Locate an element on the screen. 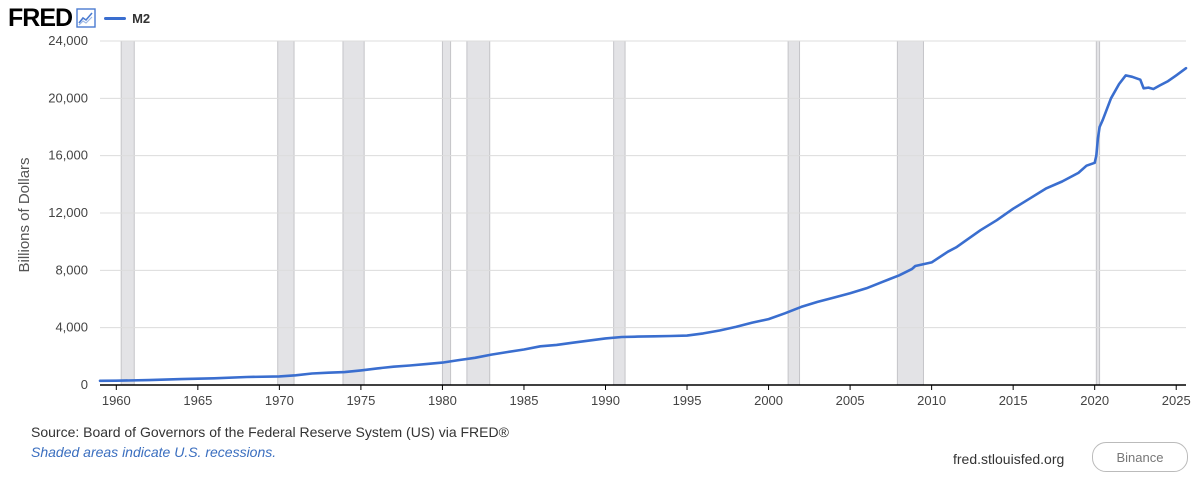 The image size is (1200, 480). x-tick-label-2005: 2005 is located at coordinates (850, 400).